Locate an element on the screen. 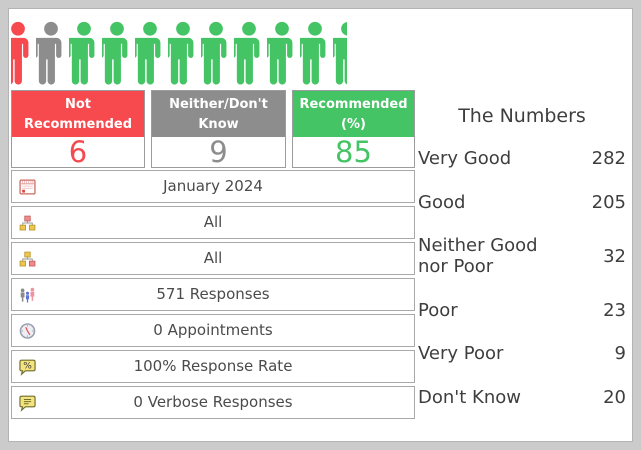 The height and width of the screenshot is (450, 641). stat-box: Recommended (%) 85 is located at coordinates (353, 129).